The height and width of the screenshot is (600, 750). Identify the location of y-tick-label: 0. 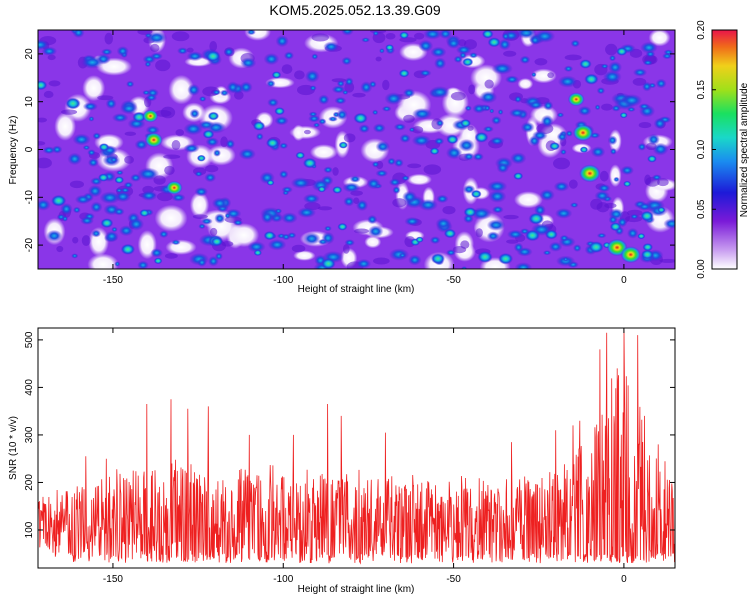
(29, 149).